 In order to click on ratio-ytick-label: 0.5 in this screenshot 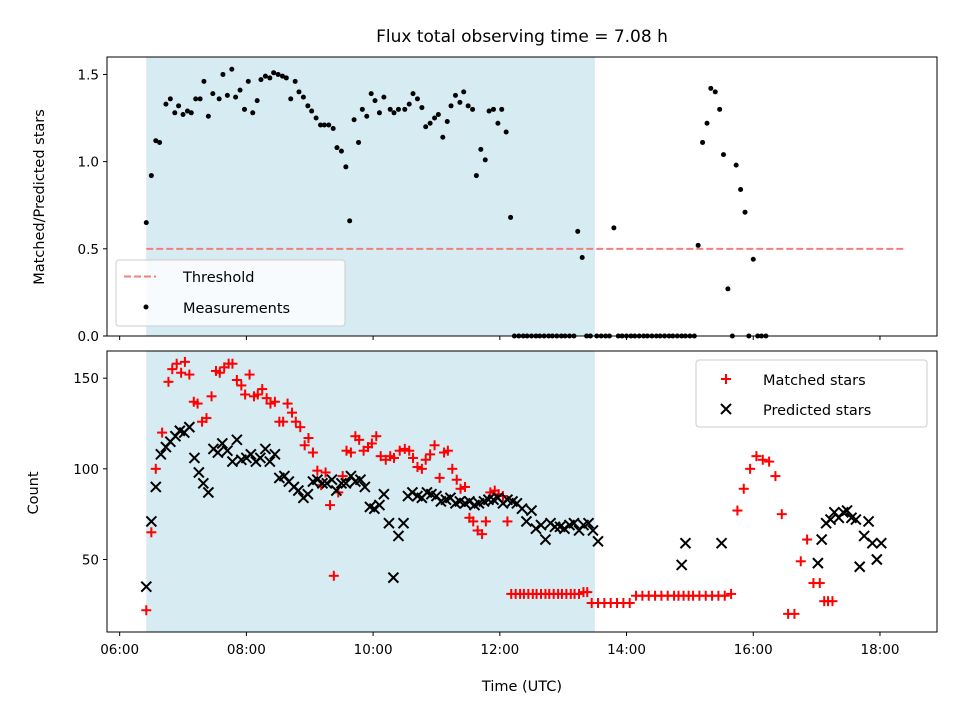, I will do `click(88, 250)`.